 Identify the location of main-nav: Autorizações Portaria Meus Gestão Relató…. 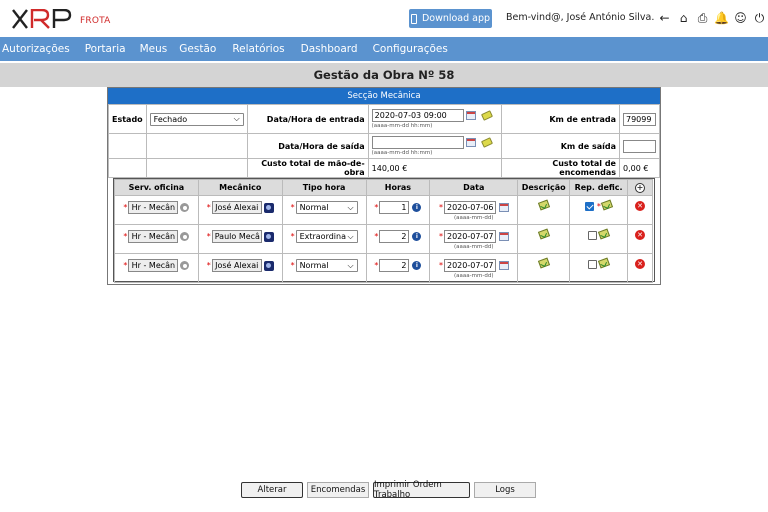
(384, 49).